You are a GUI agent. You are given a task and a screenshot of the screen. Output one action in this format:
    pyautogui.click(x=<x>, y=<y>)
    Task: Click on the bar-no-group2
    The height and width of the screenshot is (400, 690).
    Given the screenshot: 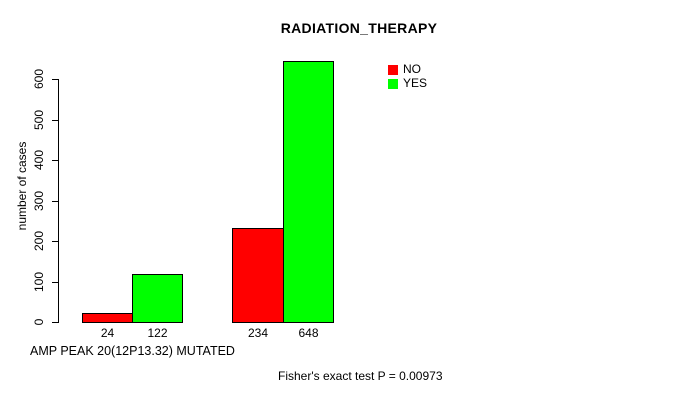 What is the action you would take?
    pyautogui.click(x=258, y=275)
    